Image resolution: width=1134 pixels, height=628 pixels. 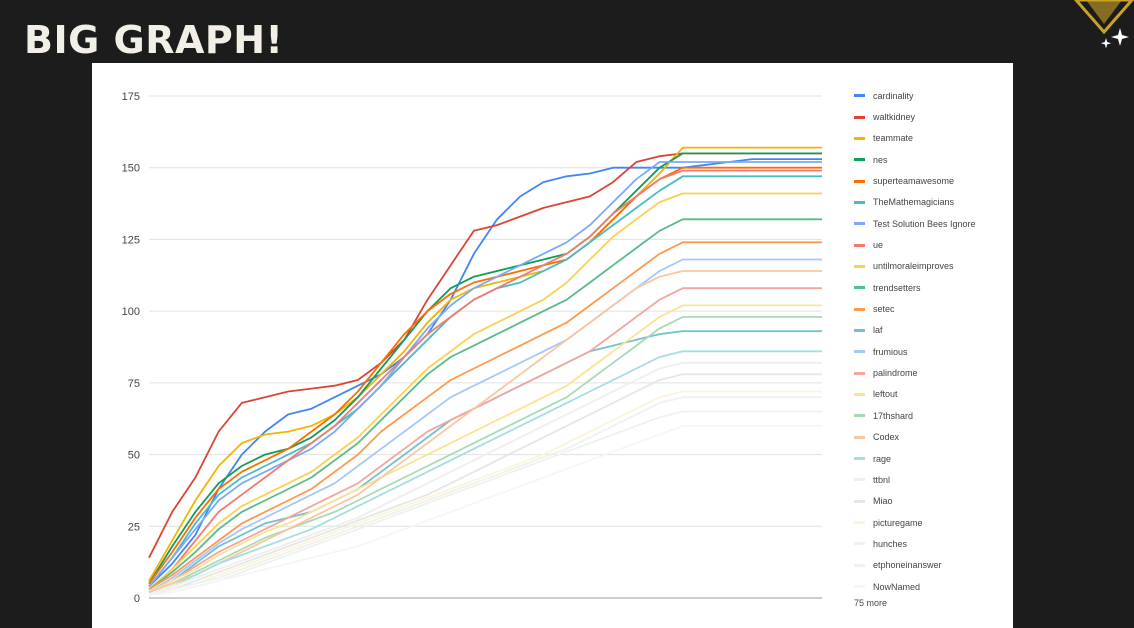 What do you see at coordinates (934, 415) in the screenshot?
I see `legend-item: 17thshard` at bounding box center [934, 415].